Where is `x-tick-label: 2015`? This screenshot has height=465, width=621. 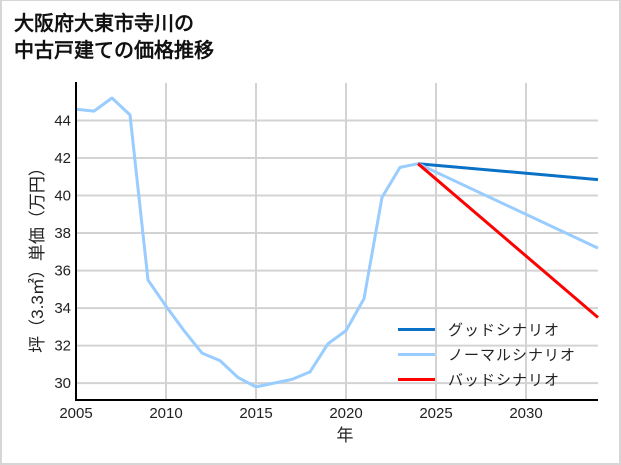 x-tick-label: 2015 is located at coordinates (255, 413).